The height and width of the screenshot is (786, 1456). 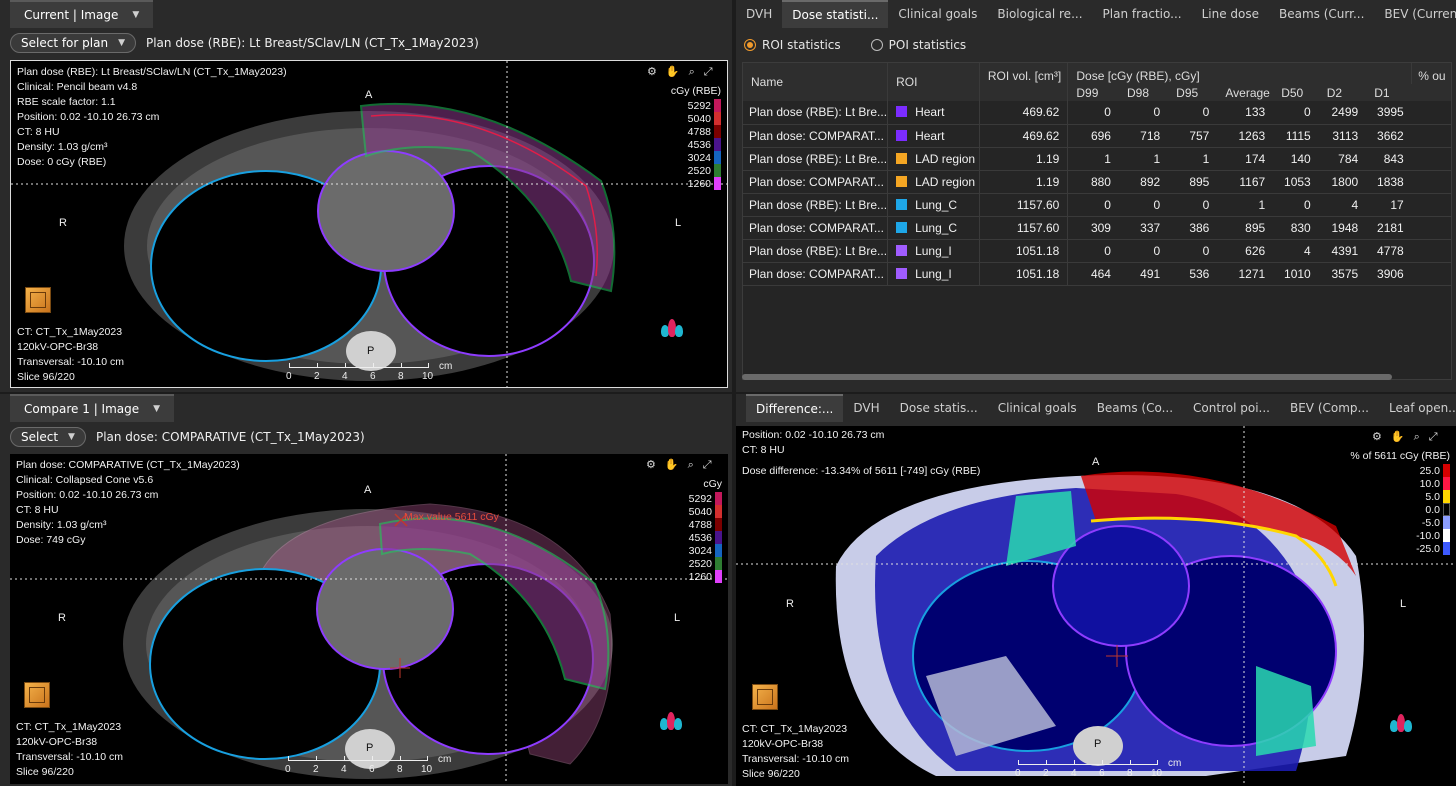 I want to click on cell-dose: 895, so click(x=1193, y=182).